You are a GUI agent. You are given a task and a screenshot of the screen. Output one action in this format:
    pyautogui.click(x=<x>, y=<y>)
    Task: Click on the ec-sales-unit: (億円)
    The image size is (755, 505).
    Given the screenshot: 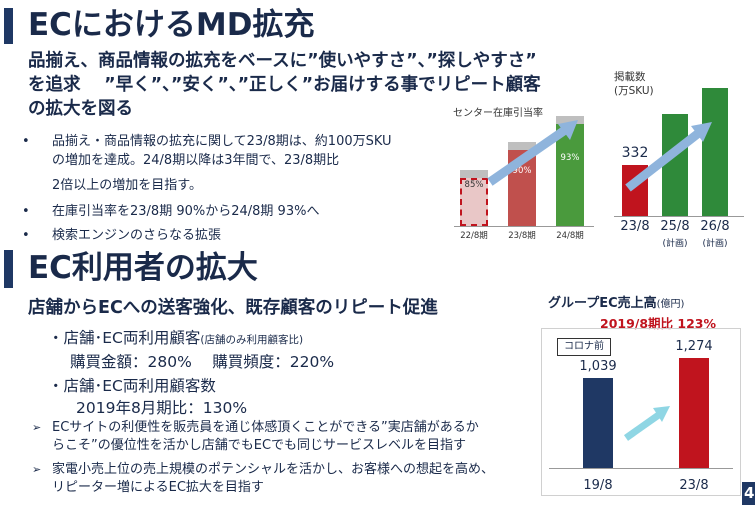 What is the action you would take?
    pyautogui.click(x=670, y=304)
    